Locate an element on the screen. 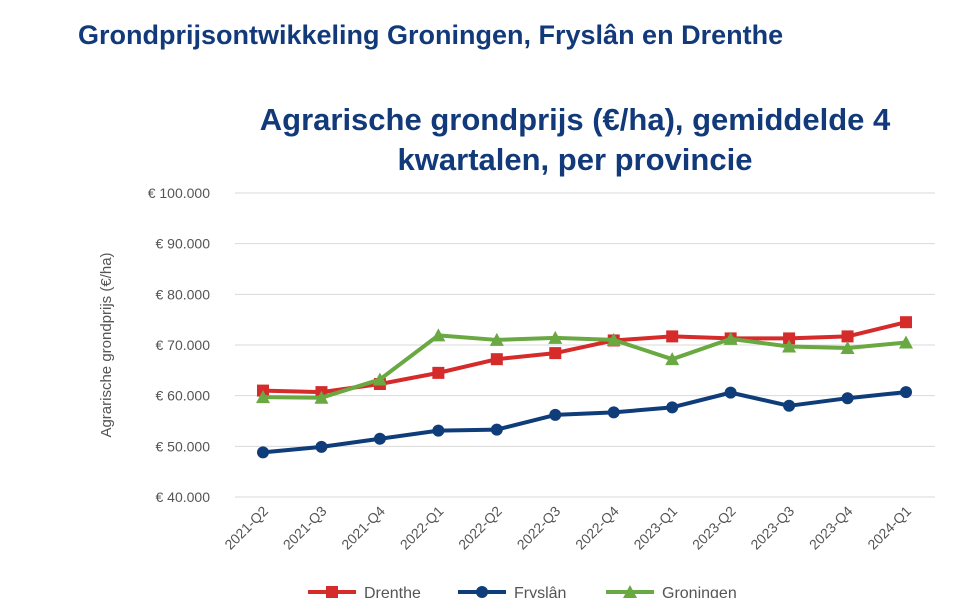 This screenshot has height=598, width=979. y-tick-label: € 40.000 is located at coordinates (183, 497).